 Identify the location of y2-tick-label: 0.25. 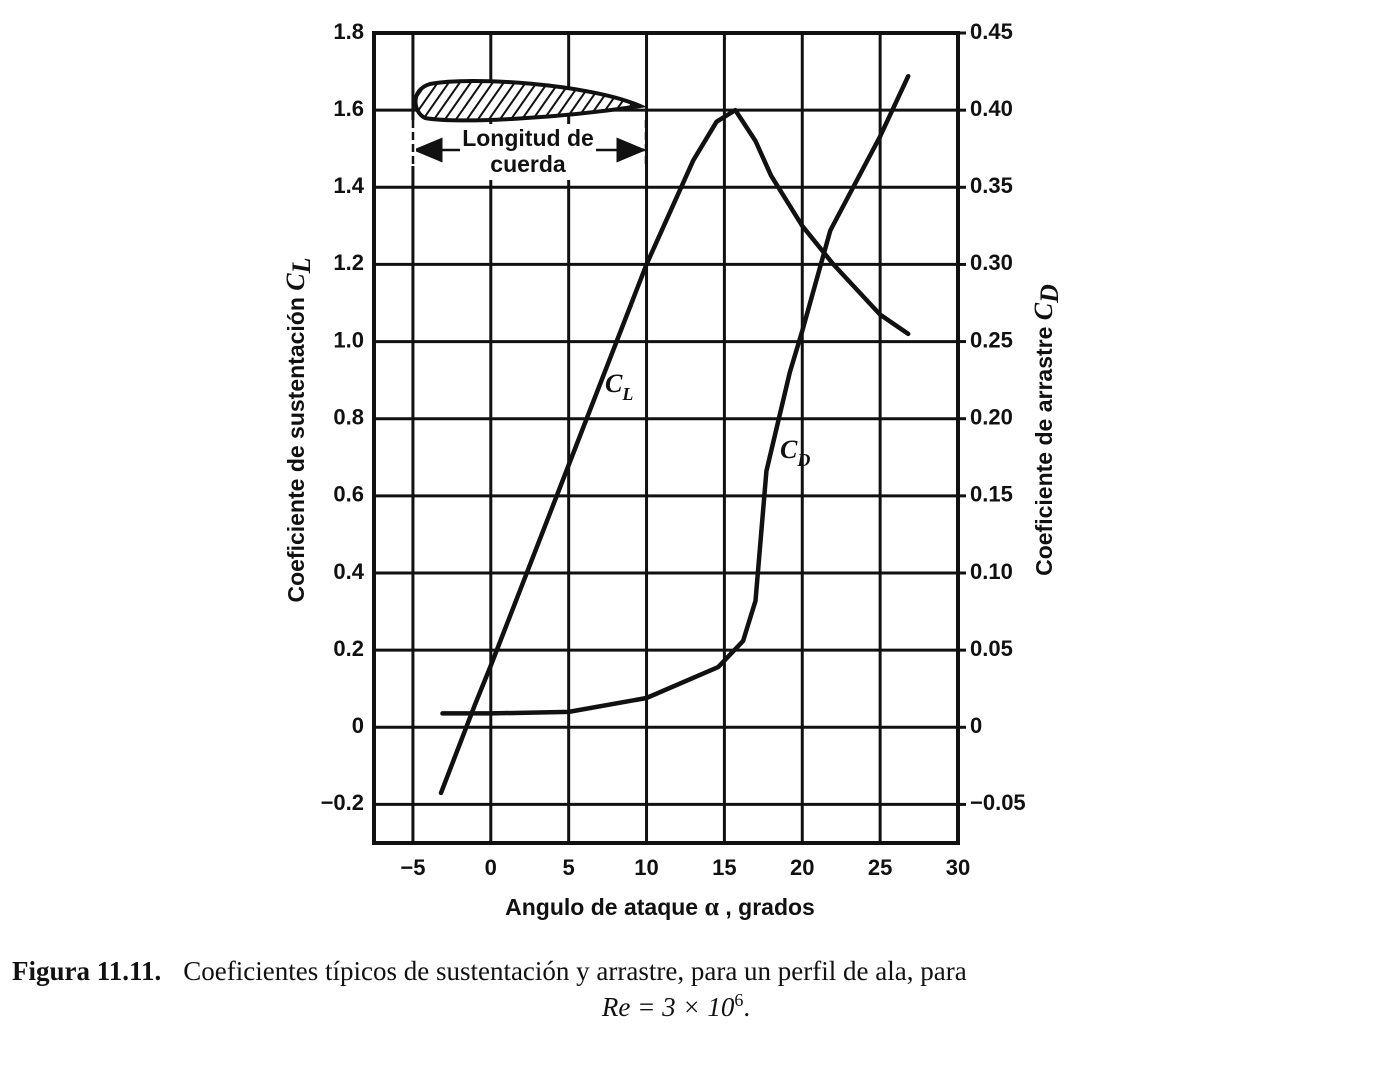
(991, 339).